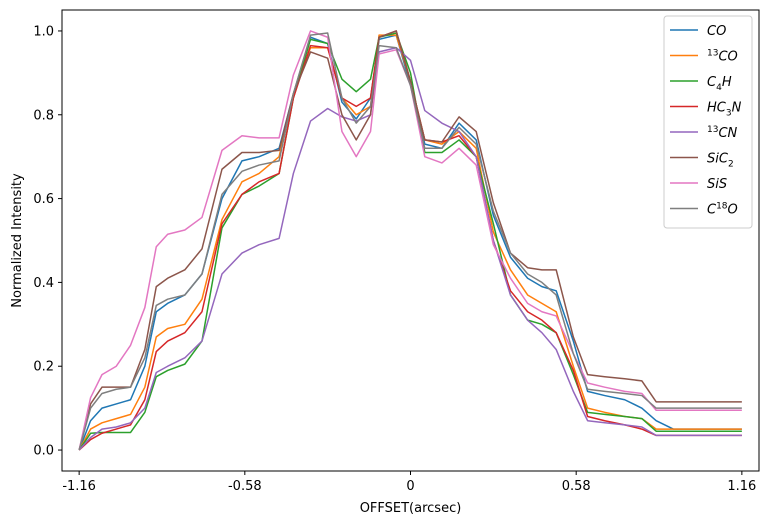 This screenshot has height=525, width=768. Describe the element at coordinates (722, 210) in the screenshot. I see `legend-entry: C18O` at that location.